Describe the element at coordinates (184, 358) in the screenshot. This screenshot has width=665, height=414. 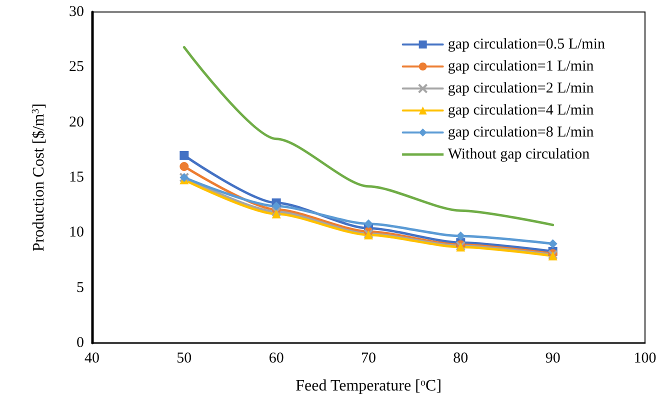
I see `x-tick-label: 50` at that location.